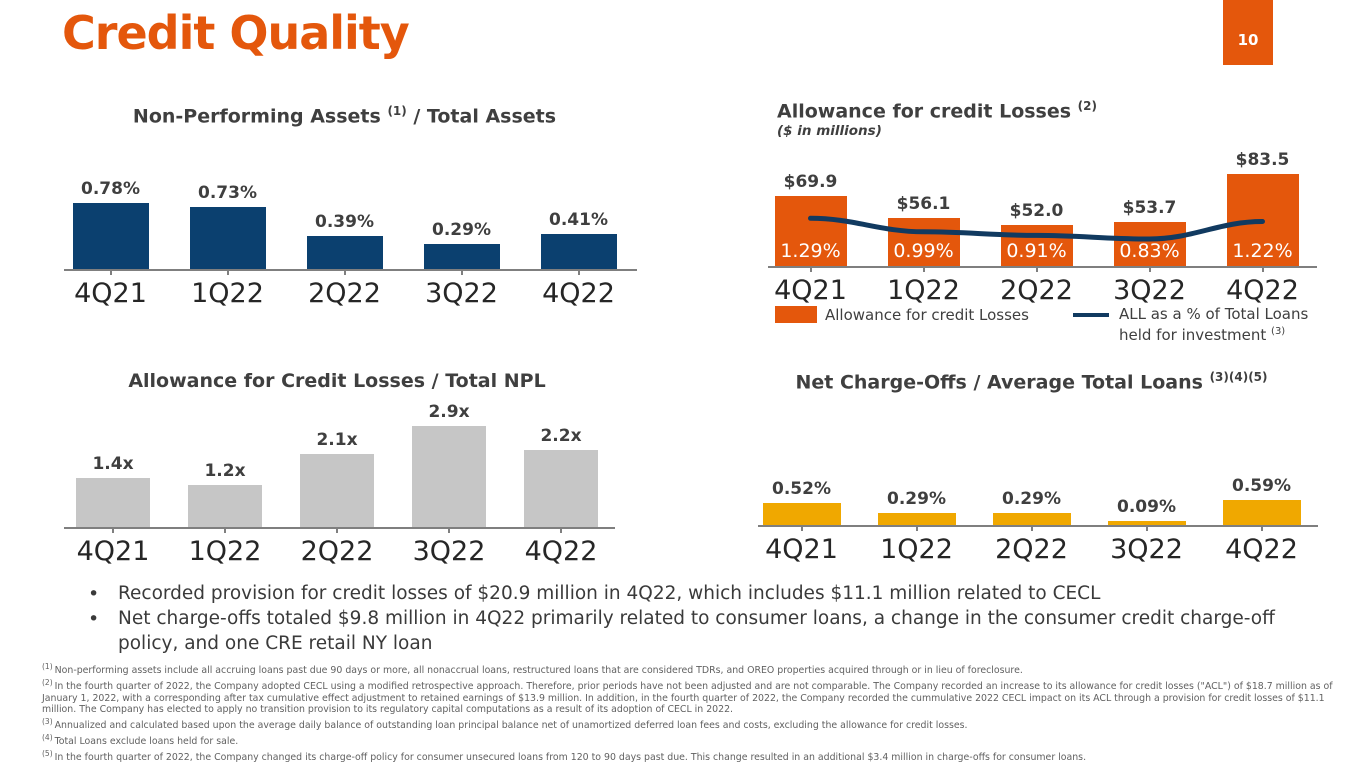 Image resolution: width=1365 pixels, height=768 pixels. I want to click on bar-column: $52.0 0.91%, so click(1036, 208).